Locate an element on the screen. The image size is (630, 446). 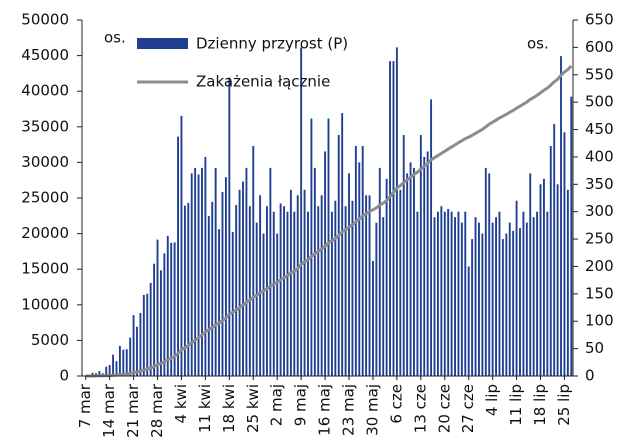
legend-label: Zakażenia łącznie is located at coordinates (263, 82).